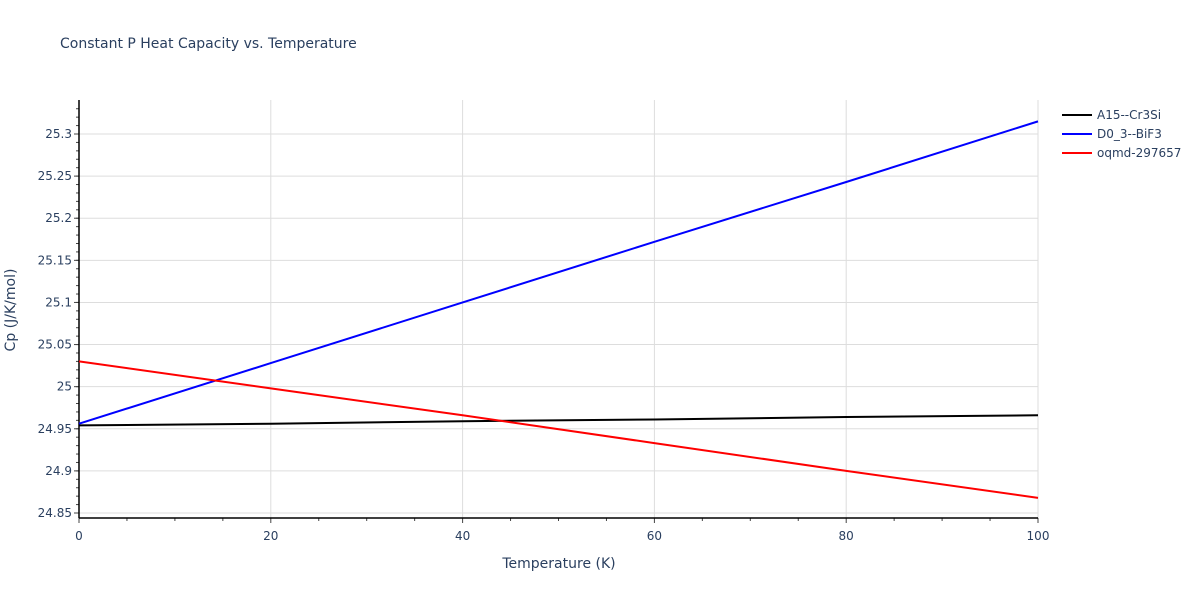 The width and height of the screenshot is (1200, 600). I want to click on x-tick-label: 0, so click(79, 536).